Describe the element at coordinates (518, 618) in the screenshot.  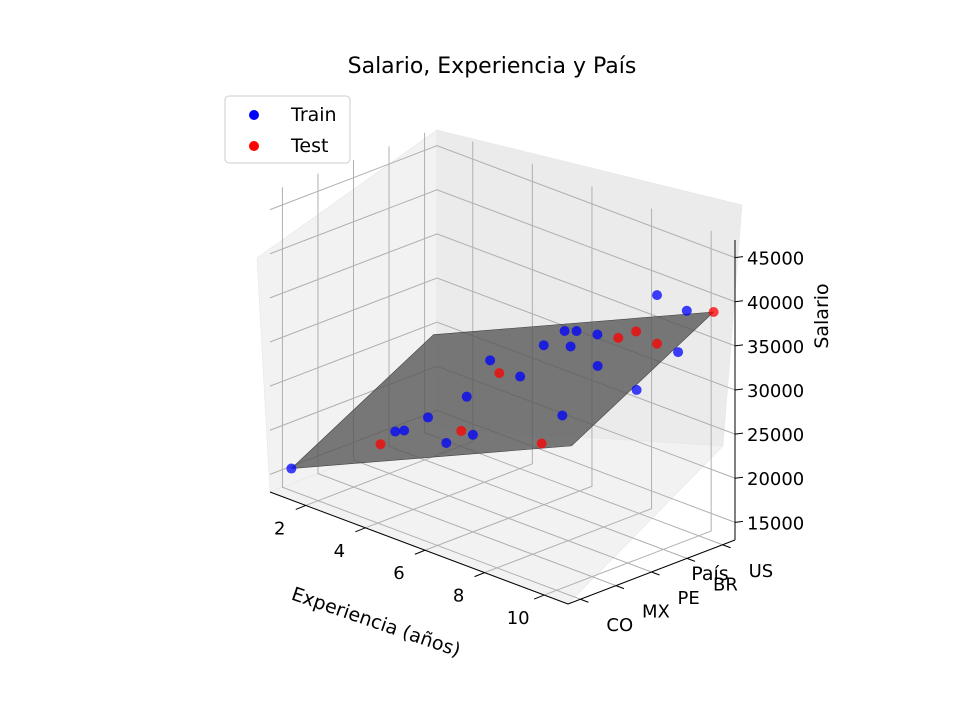
I see `x-tick-label: 10` at that location.